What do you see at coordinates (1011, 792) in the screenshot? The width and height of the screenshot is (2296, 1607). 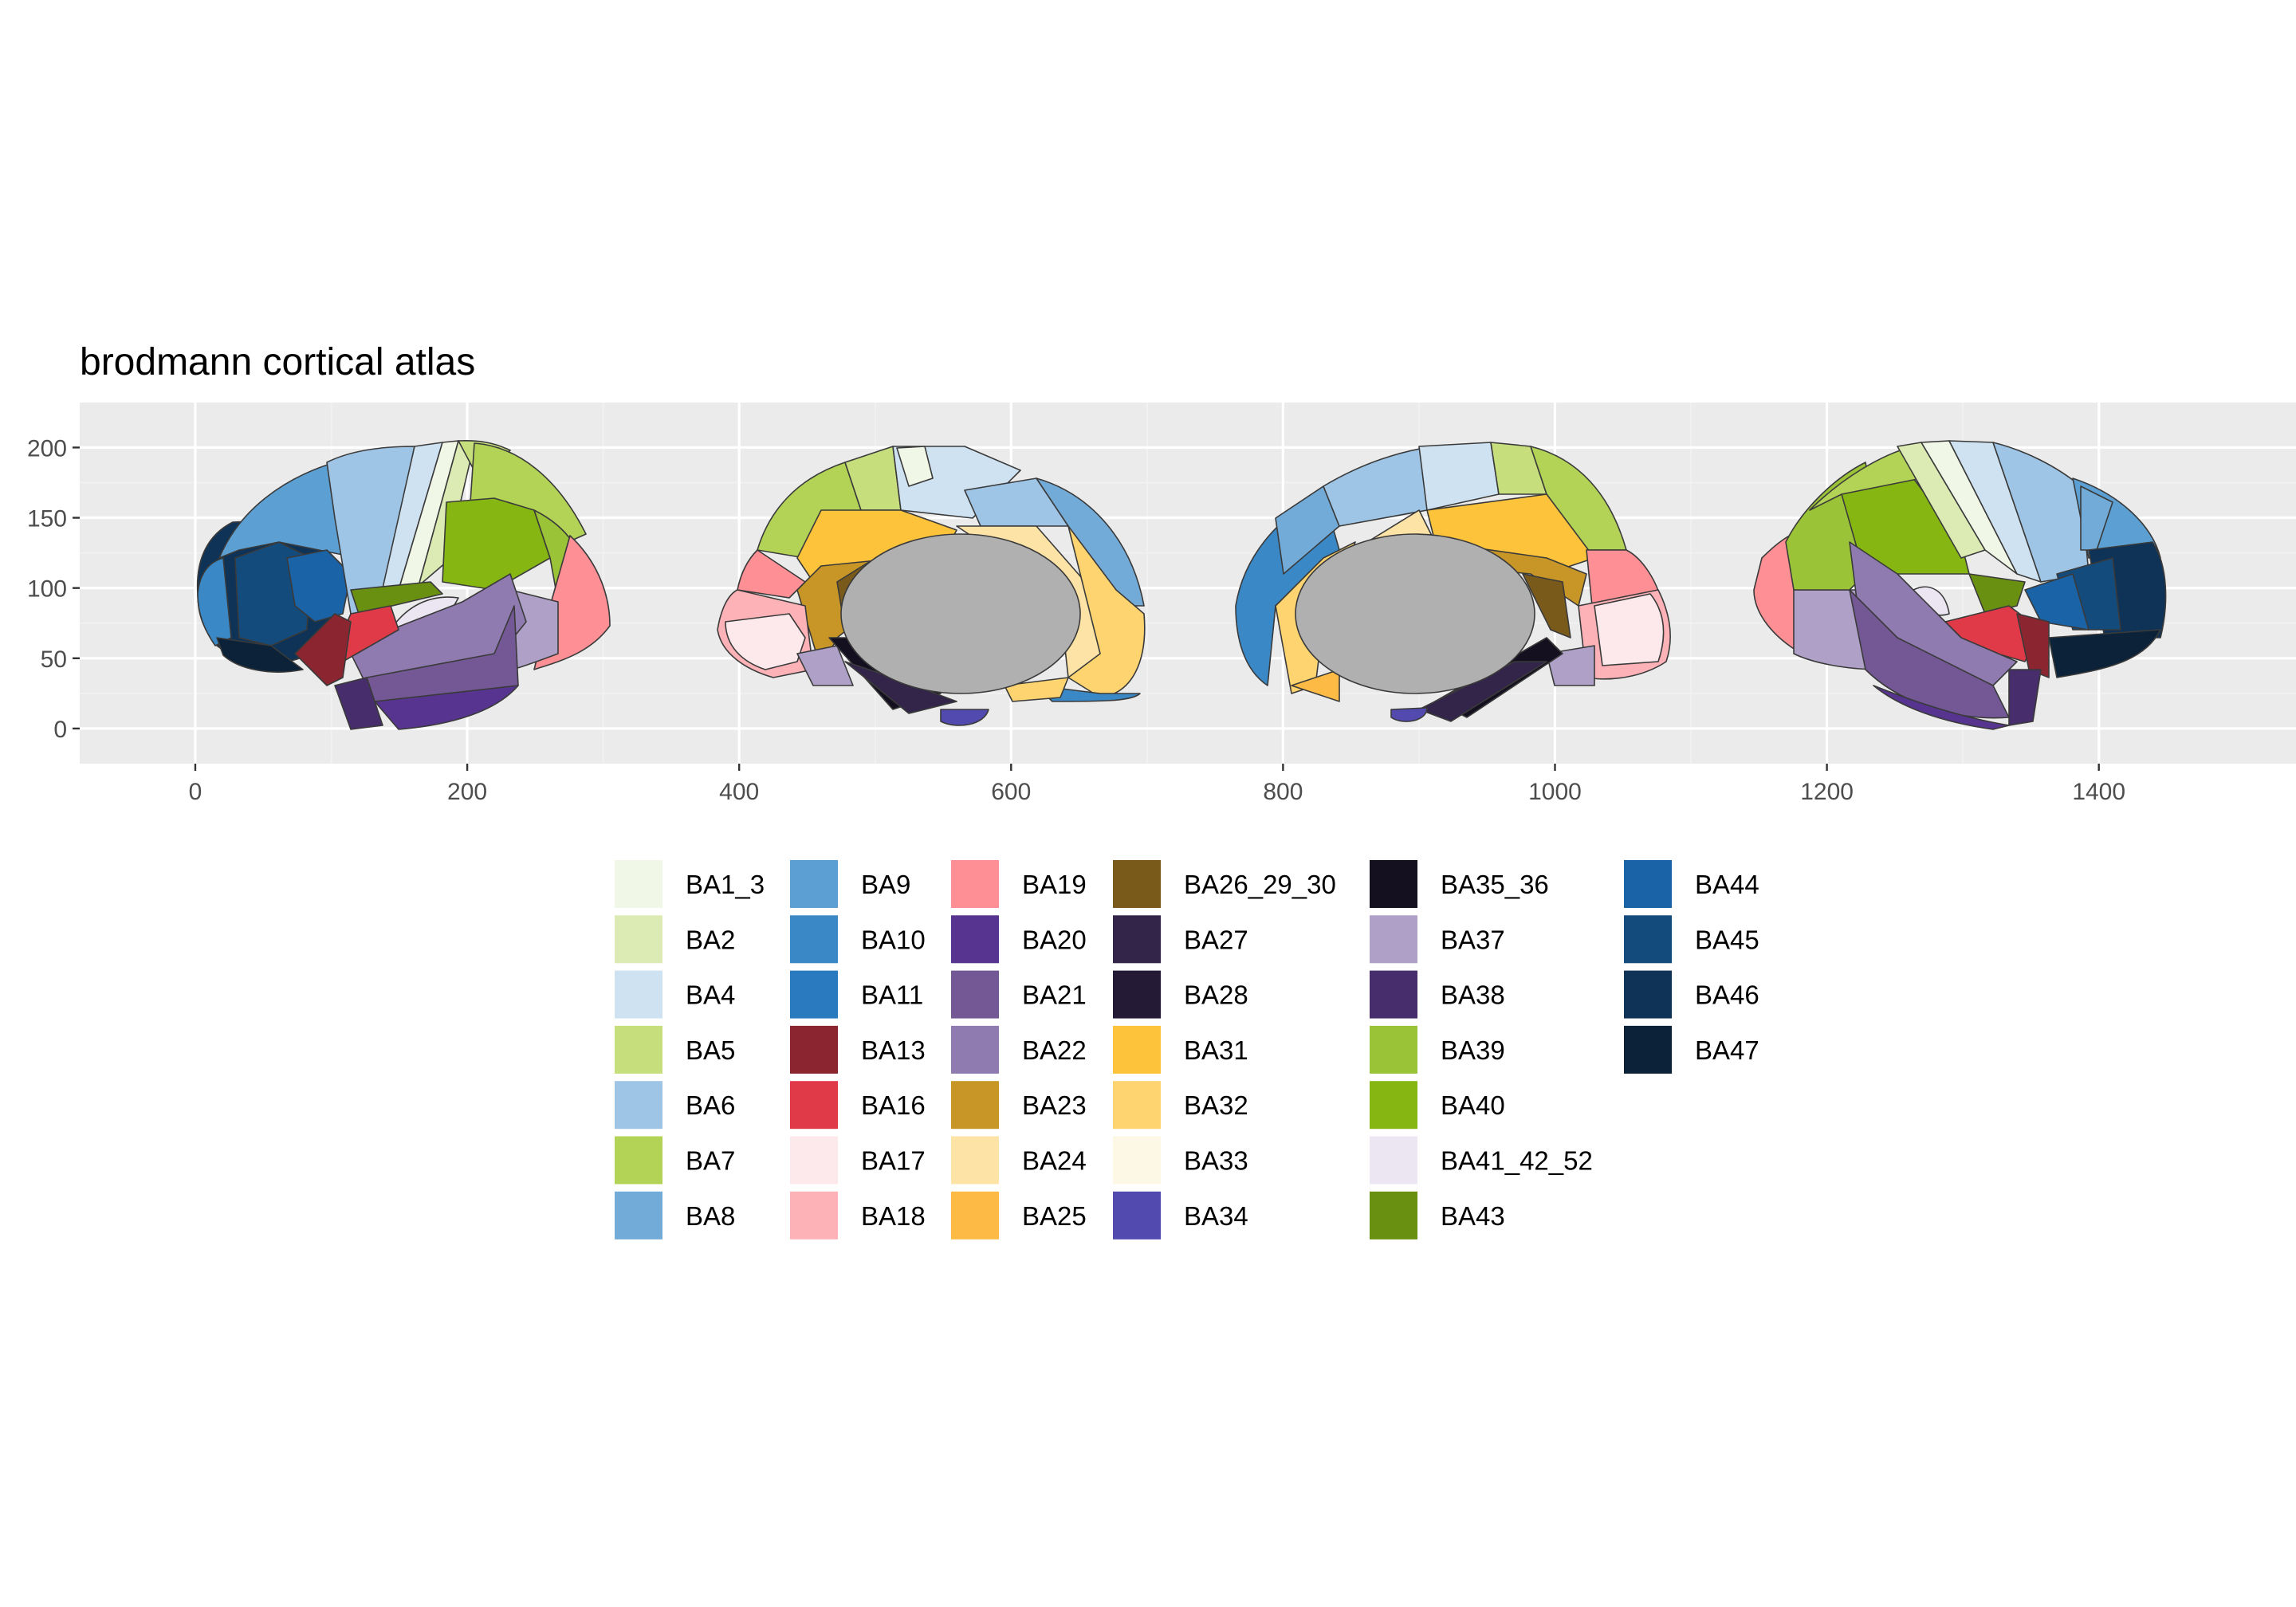 I see `x-tick-label: 600` at bounding box center [1011, 792].